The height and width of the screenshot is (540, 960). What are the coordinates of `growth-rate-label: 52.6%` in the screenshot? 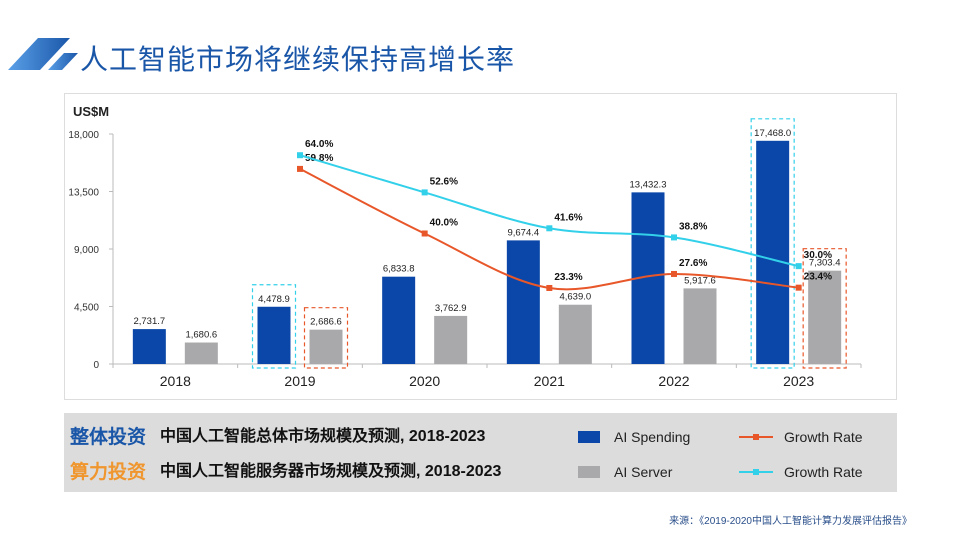 It's located at (444, 181).